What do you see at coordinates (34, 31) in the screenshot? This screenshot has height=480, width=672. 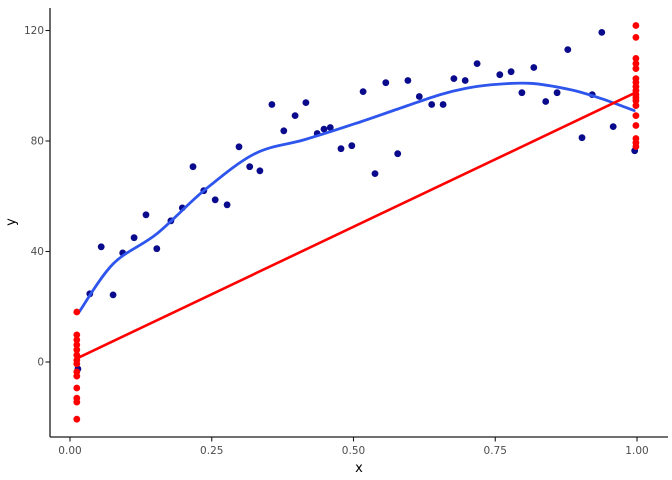 I see `y-tick-label: 120` at bounding box center [34, 31].